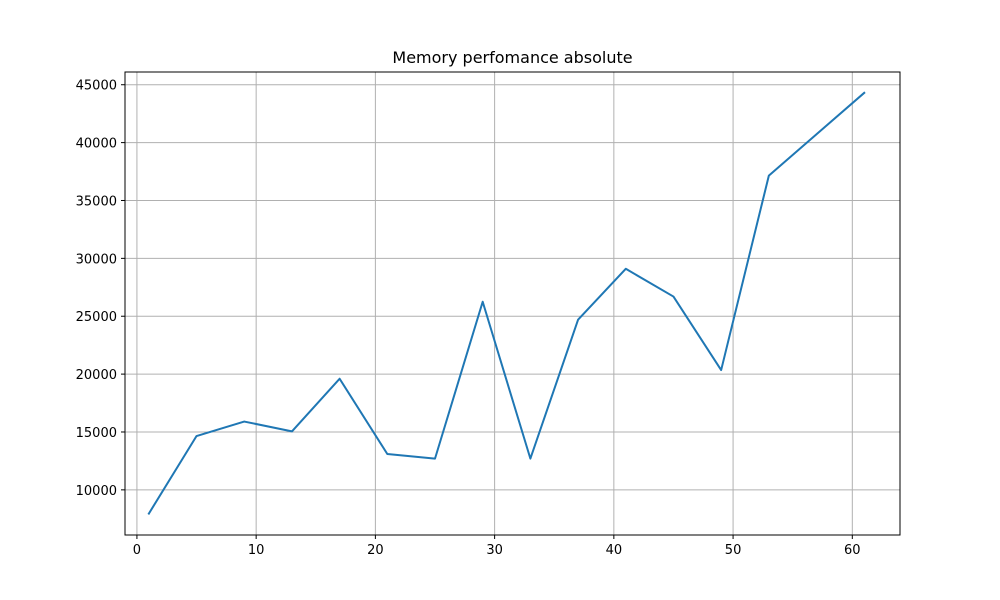 Image resolution: width=1000 pixels, height=600 pixels. Describe the element at coordinates (137, 550) in the screenshot. I see `x-tick-label: 0` at that location.